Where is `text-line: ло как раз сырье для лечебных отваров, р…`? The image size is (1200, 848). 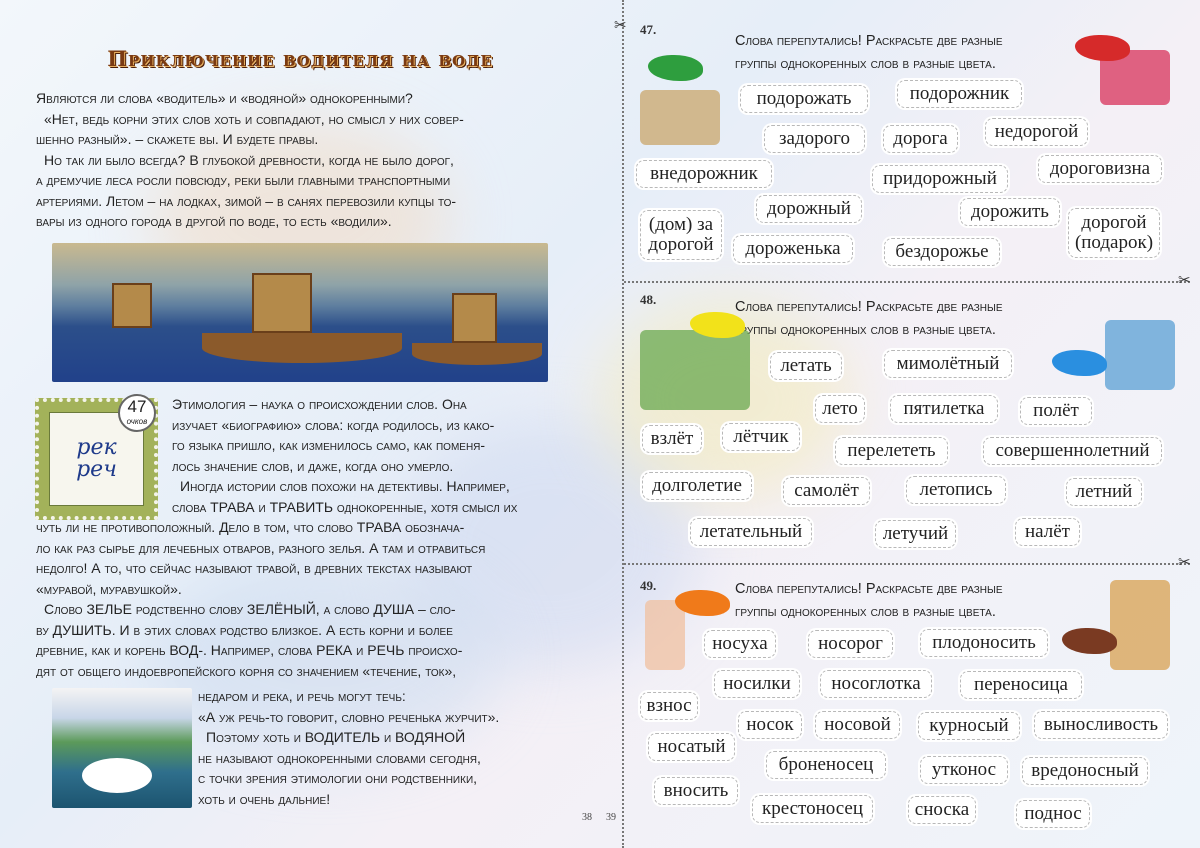 text-line: ло как раз сырье для лечебных отваров, р… is located at coordinates (261, 547).